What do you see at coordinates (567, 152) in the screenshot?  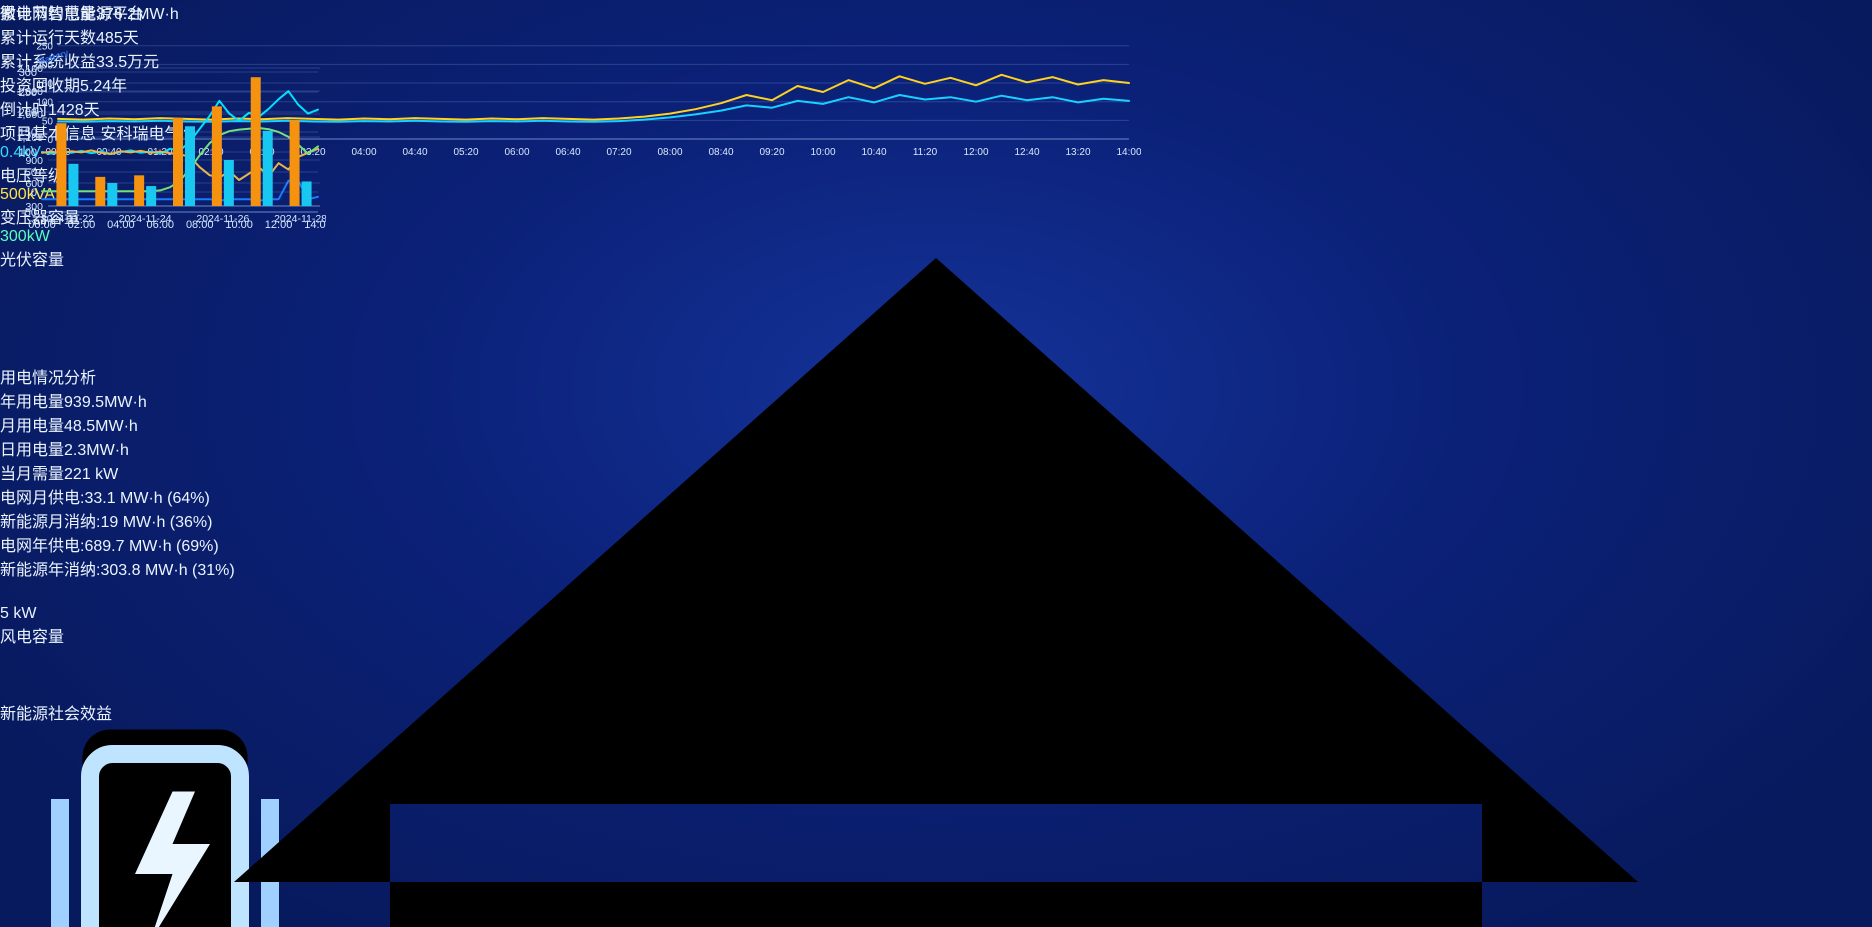 I see `svg-text: 06:40` at bounding box center [567, 152].